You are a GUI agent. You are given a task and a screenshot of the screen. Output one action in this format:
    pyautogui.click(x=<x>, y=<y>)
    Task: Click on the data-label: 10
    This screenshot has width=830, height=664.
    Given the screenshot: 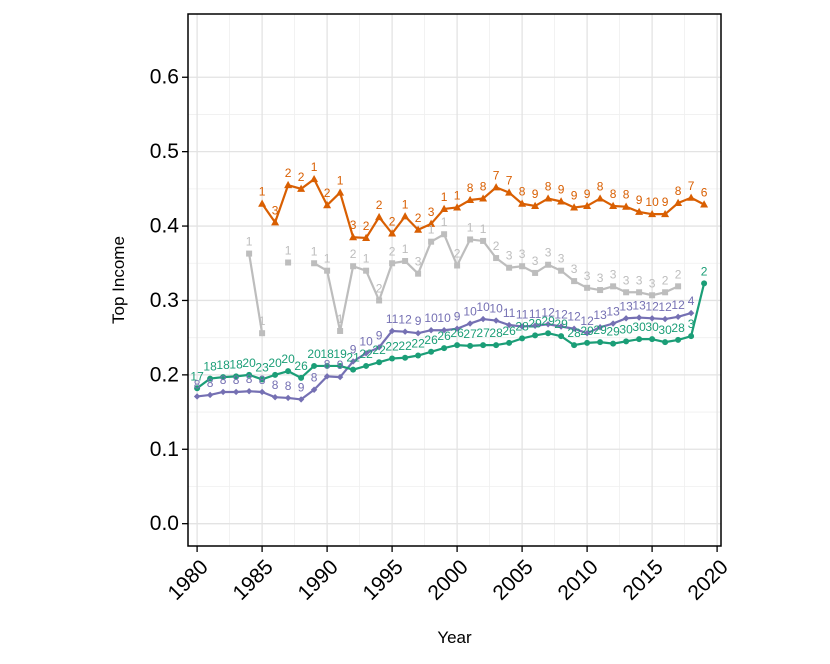 What is the action you would take?
    pyautogui.click(x=652, y=202)
    